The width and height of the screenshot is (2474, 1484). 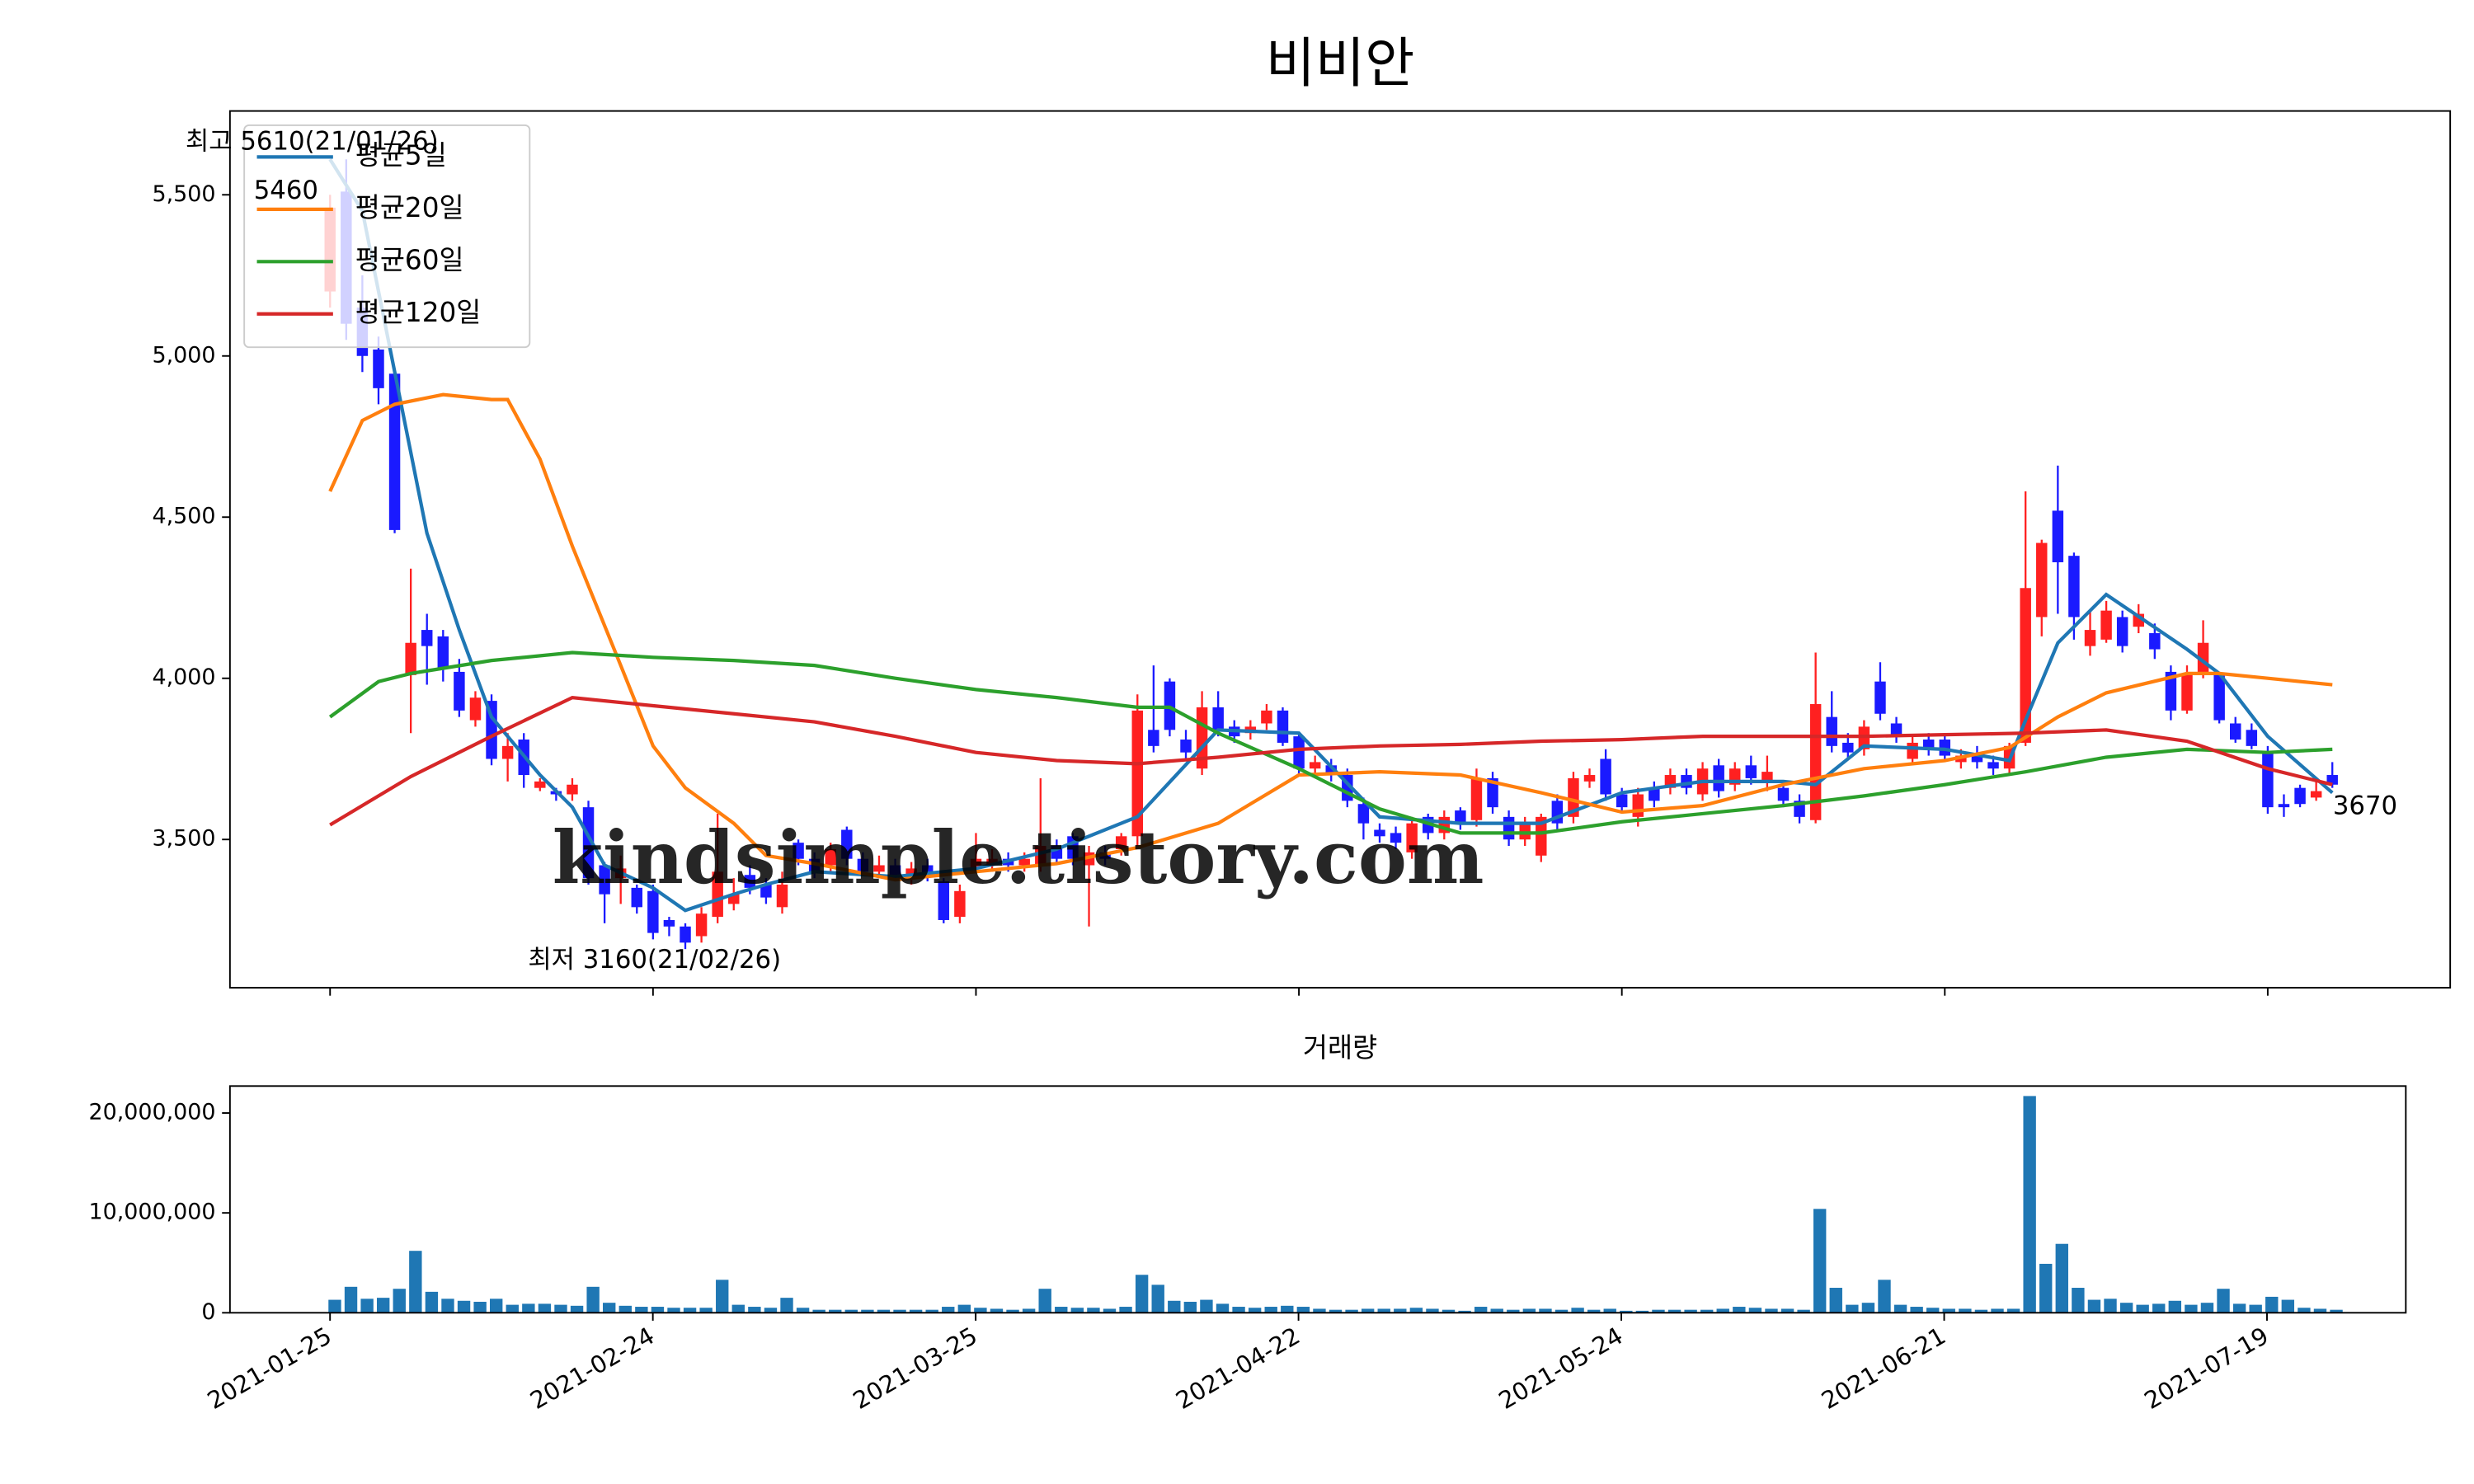 What do you see at coordinates (184, 516) in the screenshot?
I see `y-tick-label: 4,500` at bounding box center [184, 516].